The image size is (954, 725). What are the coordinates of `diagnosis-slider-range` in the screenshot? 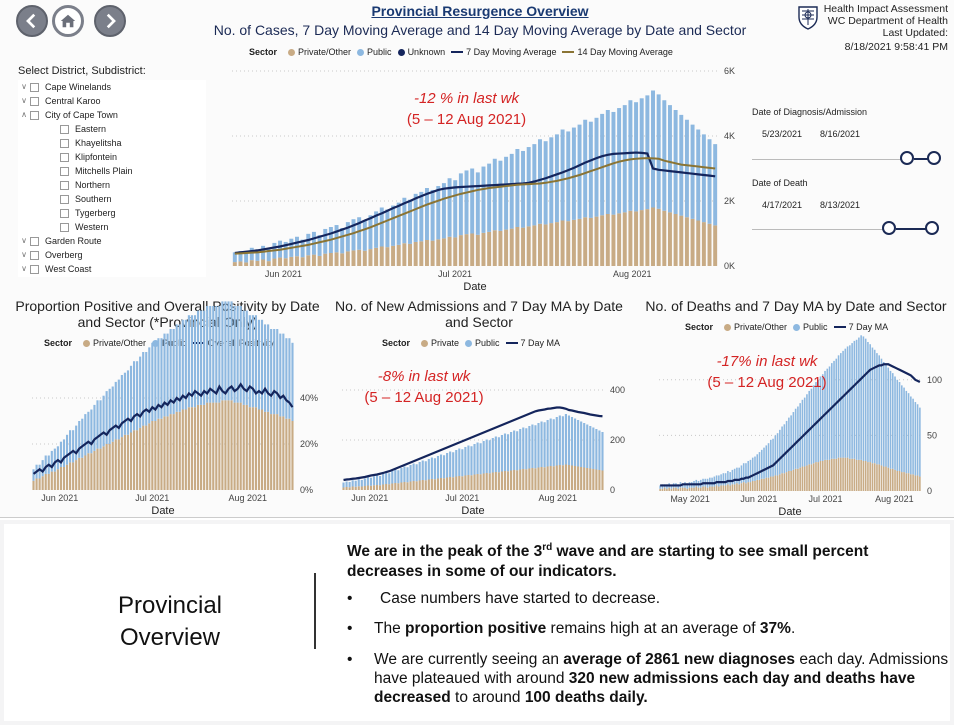 It's located at (921, 159).